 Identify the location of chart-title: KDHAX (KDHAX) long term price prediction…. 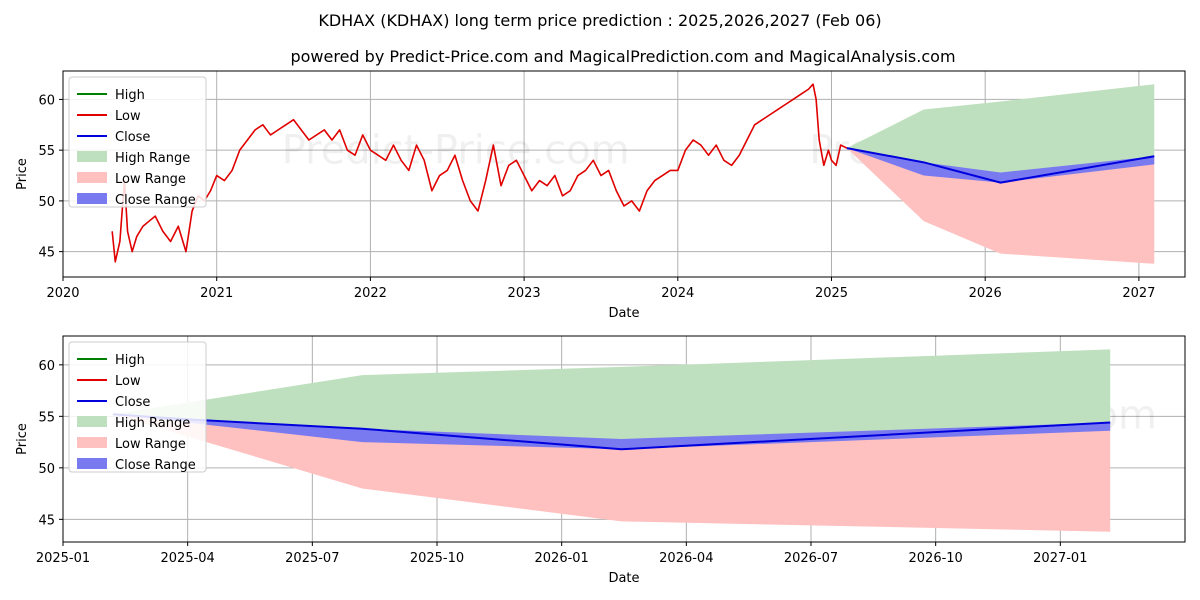
(599, 20).